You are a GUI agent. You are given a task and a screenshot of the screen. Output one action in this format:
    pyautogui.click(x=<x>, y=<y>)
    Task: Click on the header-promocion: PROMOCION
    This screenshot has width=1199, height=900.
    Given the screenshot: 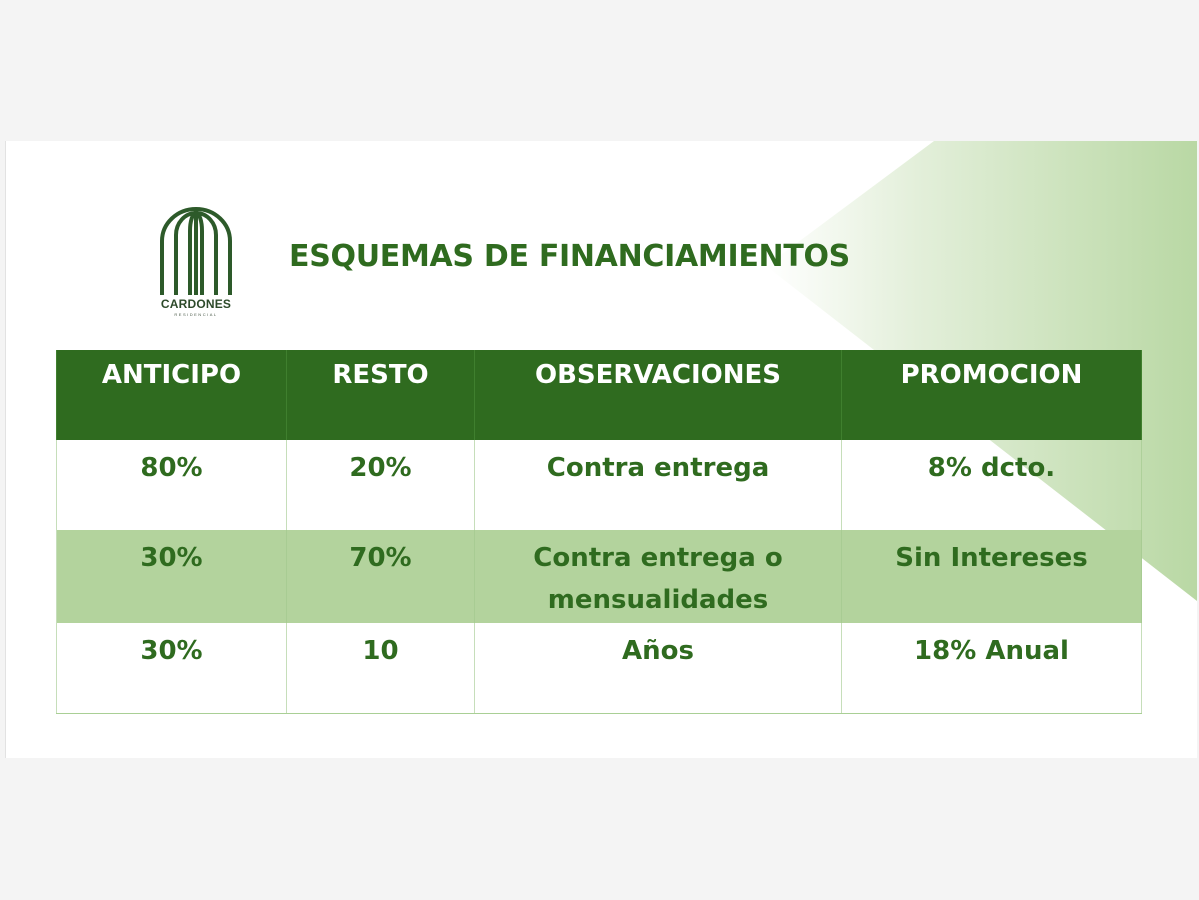 What is the action you would take?
    pyautogui.click(x=991, y=395)
    